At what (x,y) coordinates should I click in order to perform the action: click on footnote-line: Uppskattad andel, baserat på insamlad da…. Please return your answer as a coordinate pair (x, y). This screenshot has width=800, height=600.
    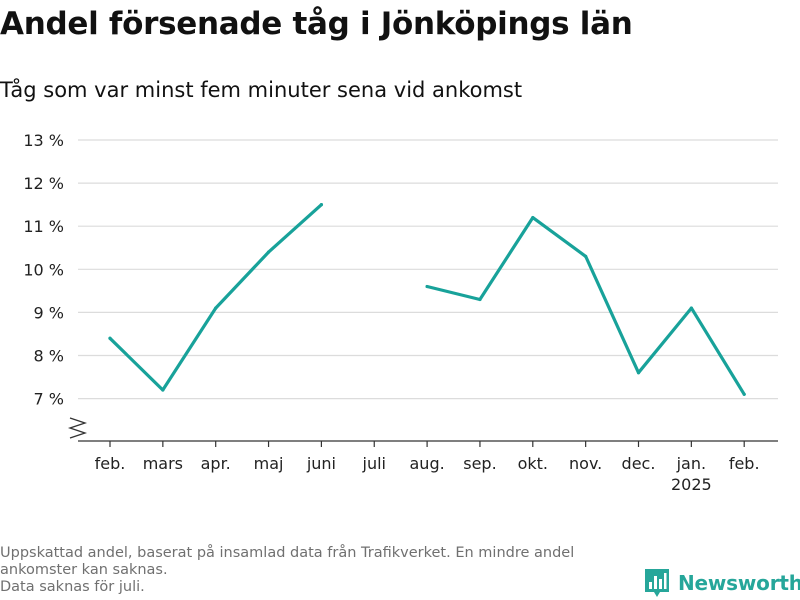
    Looking at the image, I should click on (287, 553).